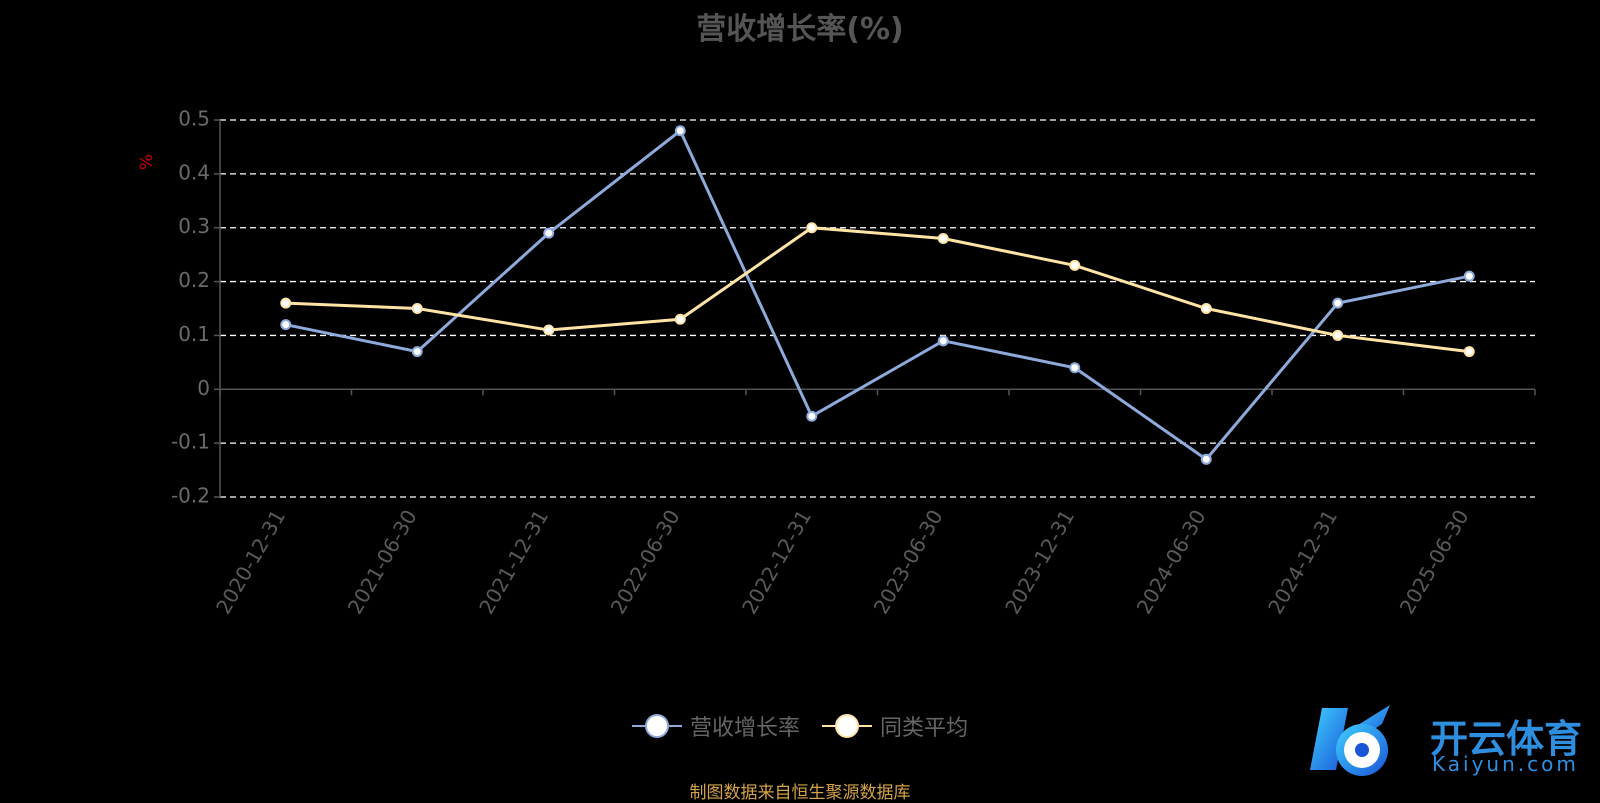 This screenshot has width=1600, height=803. What do you see at coordinates (194, 226) in the screenshot?
I see `y-tick-label: 0.3` at bounding box center [194, 226].